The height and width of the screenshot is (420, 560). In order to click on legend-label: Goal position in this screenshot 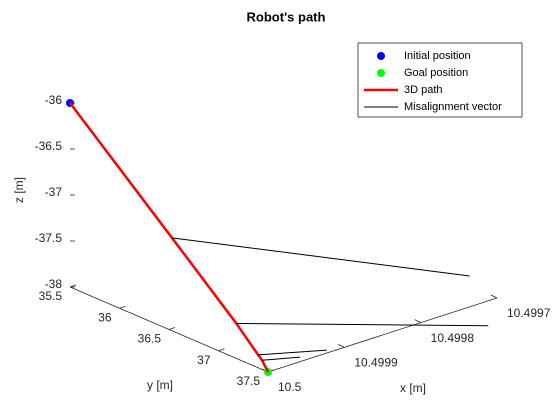, I will do `click(436, 73)`.